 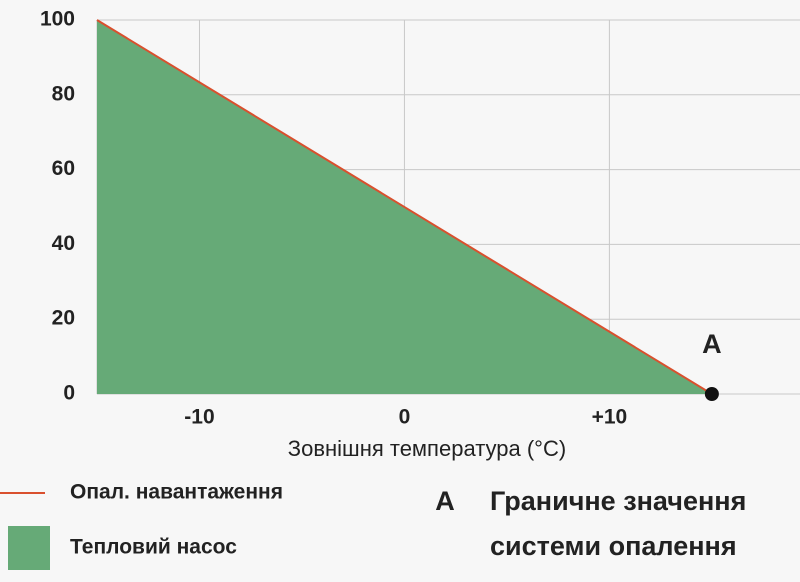 I want to click on y-tick-label: 60, so click(x=63, y=168).